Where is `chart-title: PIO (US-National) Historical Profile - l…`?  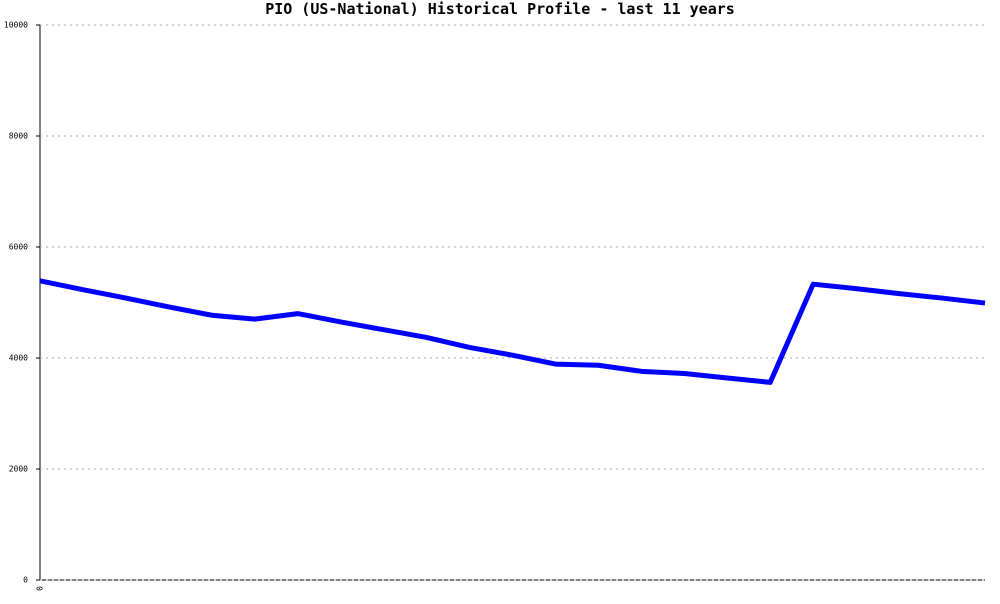 chart-title: PIO (US-National) Historical Profile - l… is located at coordinates (500, 9).